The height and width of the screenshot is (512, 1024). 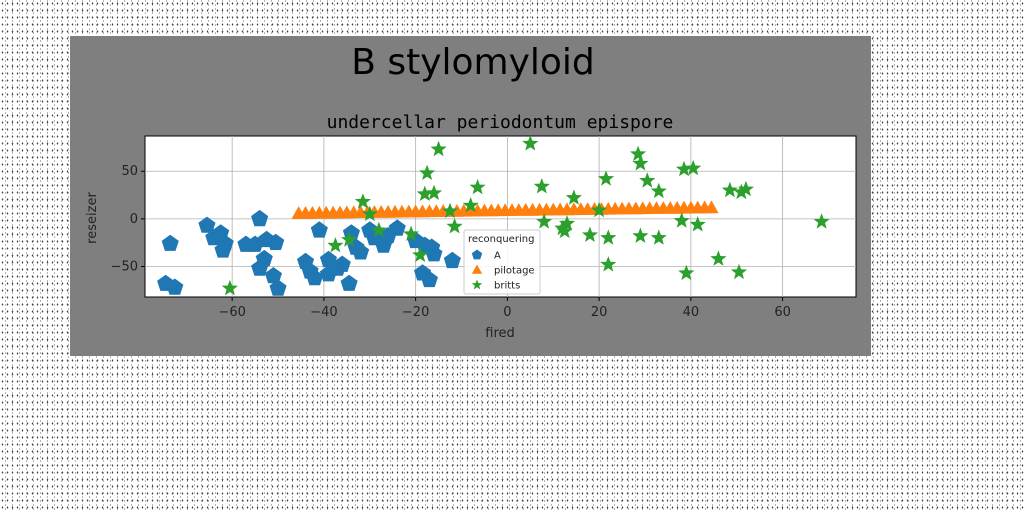 What do you see at coordinates (711, 207) in the screenshot?
I see `triangle-point` at bounding box center [711, 207].